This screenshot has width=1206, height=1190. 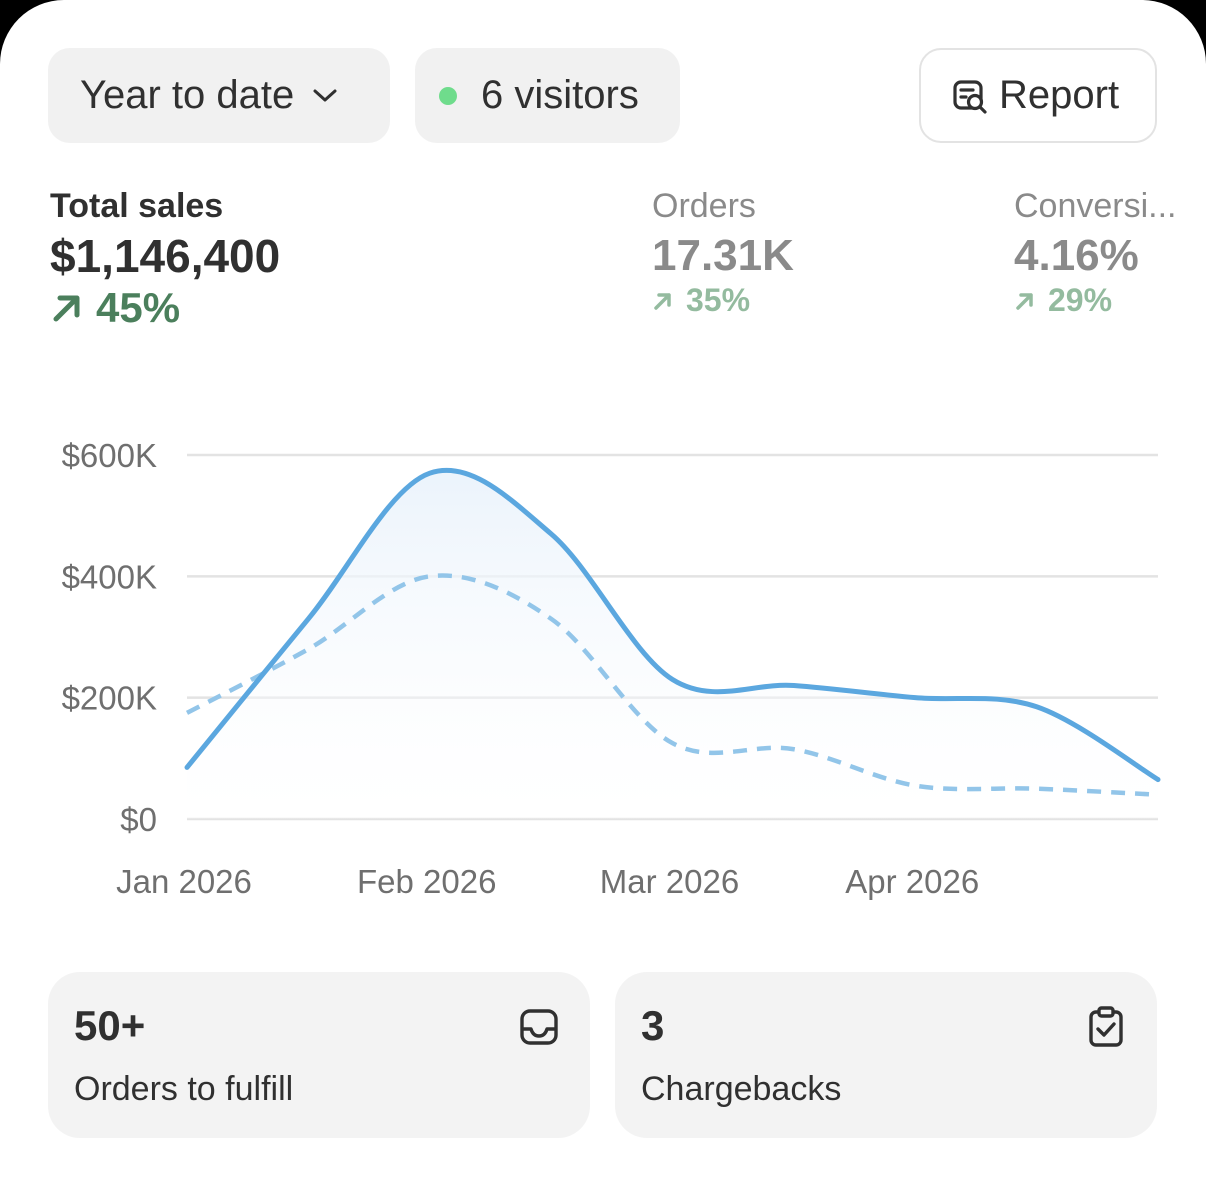 What do you see at coordinates (970, 96) in the screenshot?
I see `report-search-icon` at bounding box center [970, 96].